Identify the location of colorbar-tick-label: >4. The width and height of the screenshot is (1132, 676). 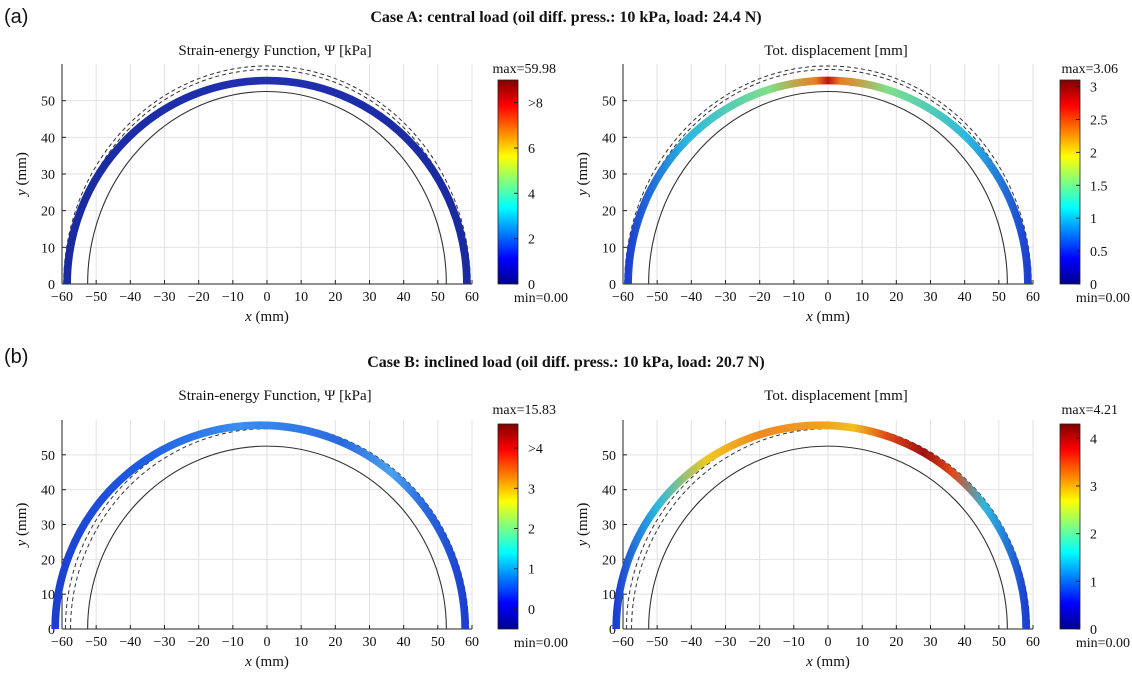
(535, 449).